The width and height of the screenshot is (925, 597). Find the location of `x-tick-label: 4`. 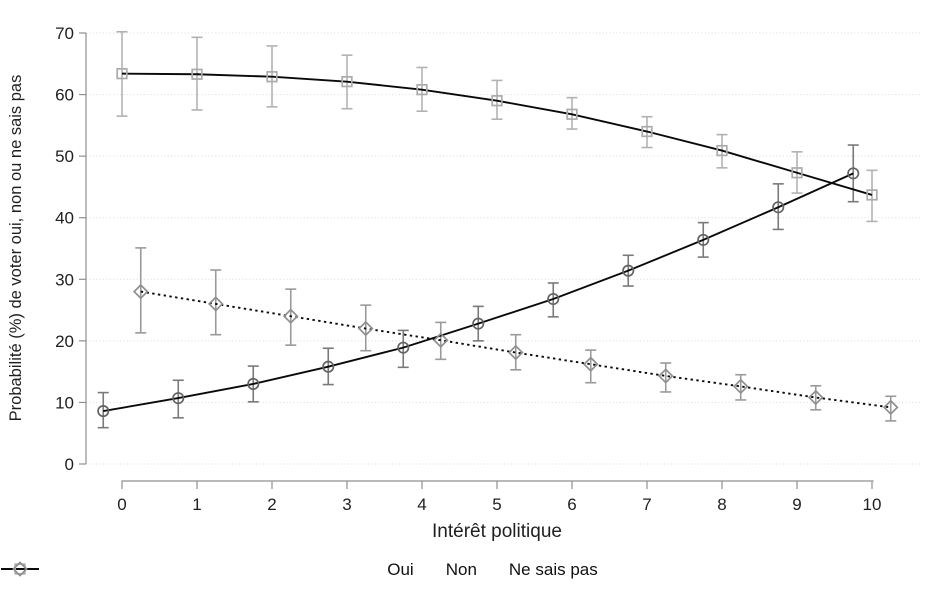

x-tick-label: 4 is located at coordinates (421, 504).